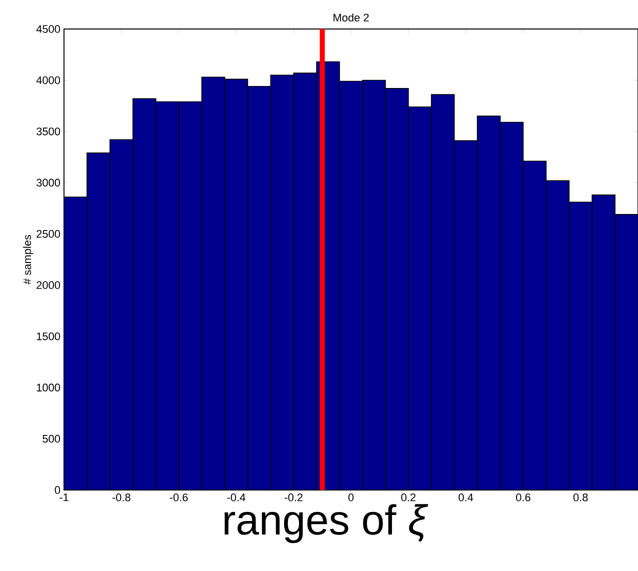 The height and width of the screenshot is (571, 638). What do you see at coordinates (51, 438) in the screenshot?
I see `y-tick-label: 500` at bounding box center [51, 438].